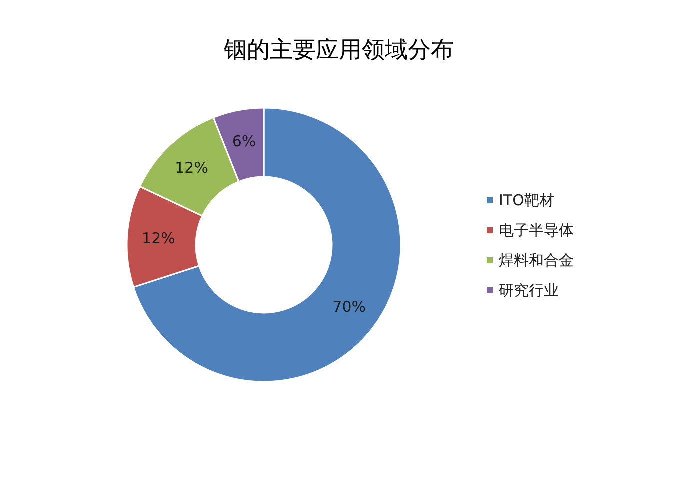  I want to click on data-label: 6%, so click(244, 141).